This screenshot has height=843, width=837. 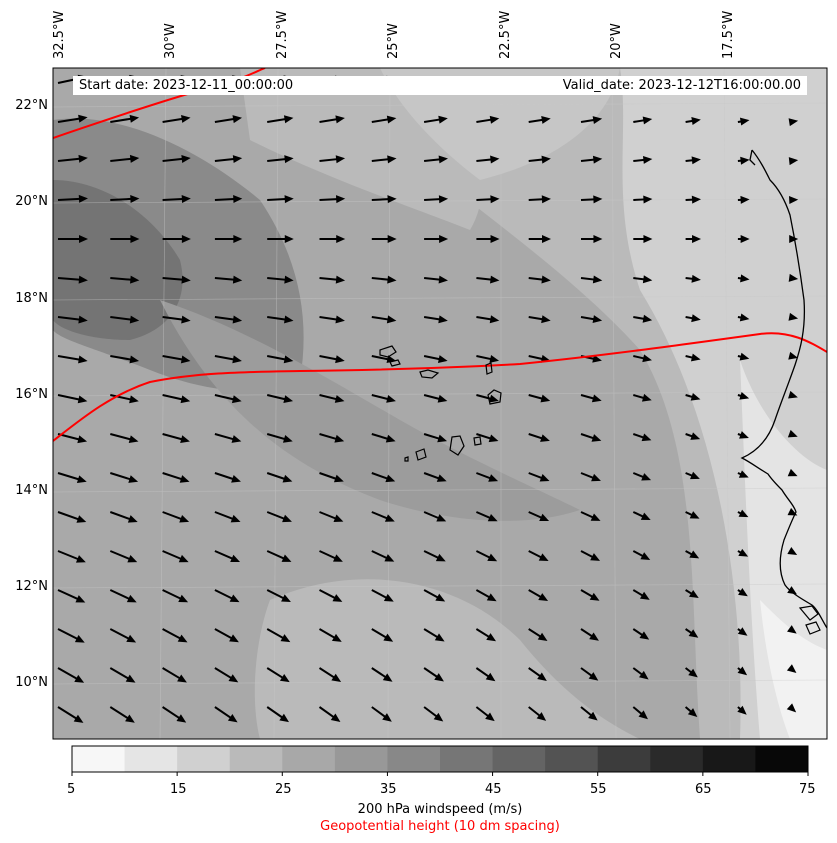 I want to click on colorbar-tick-label: 65, so click(x=703, y=789).